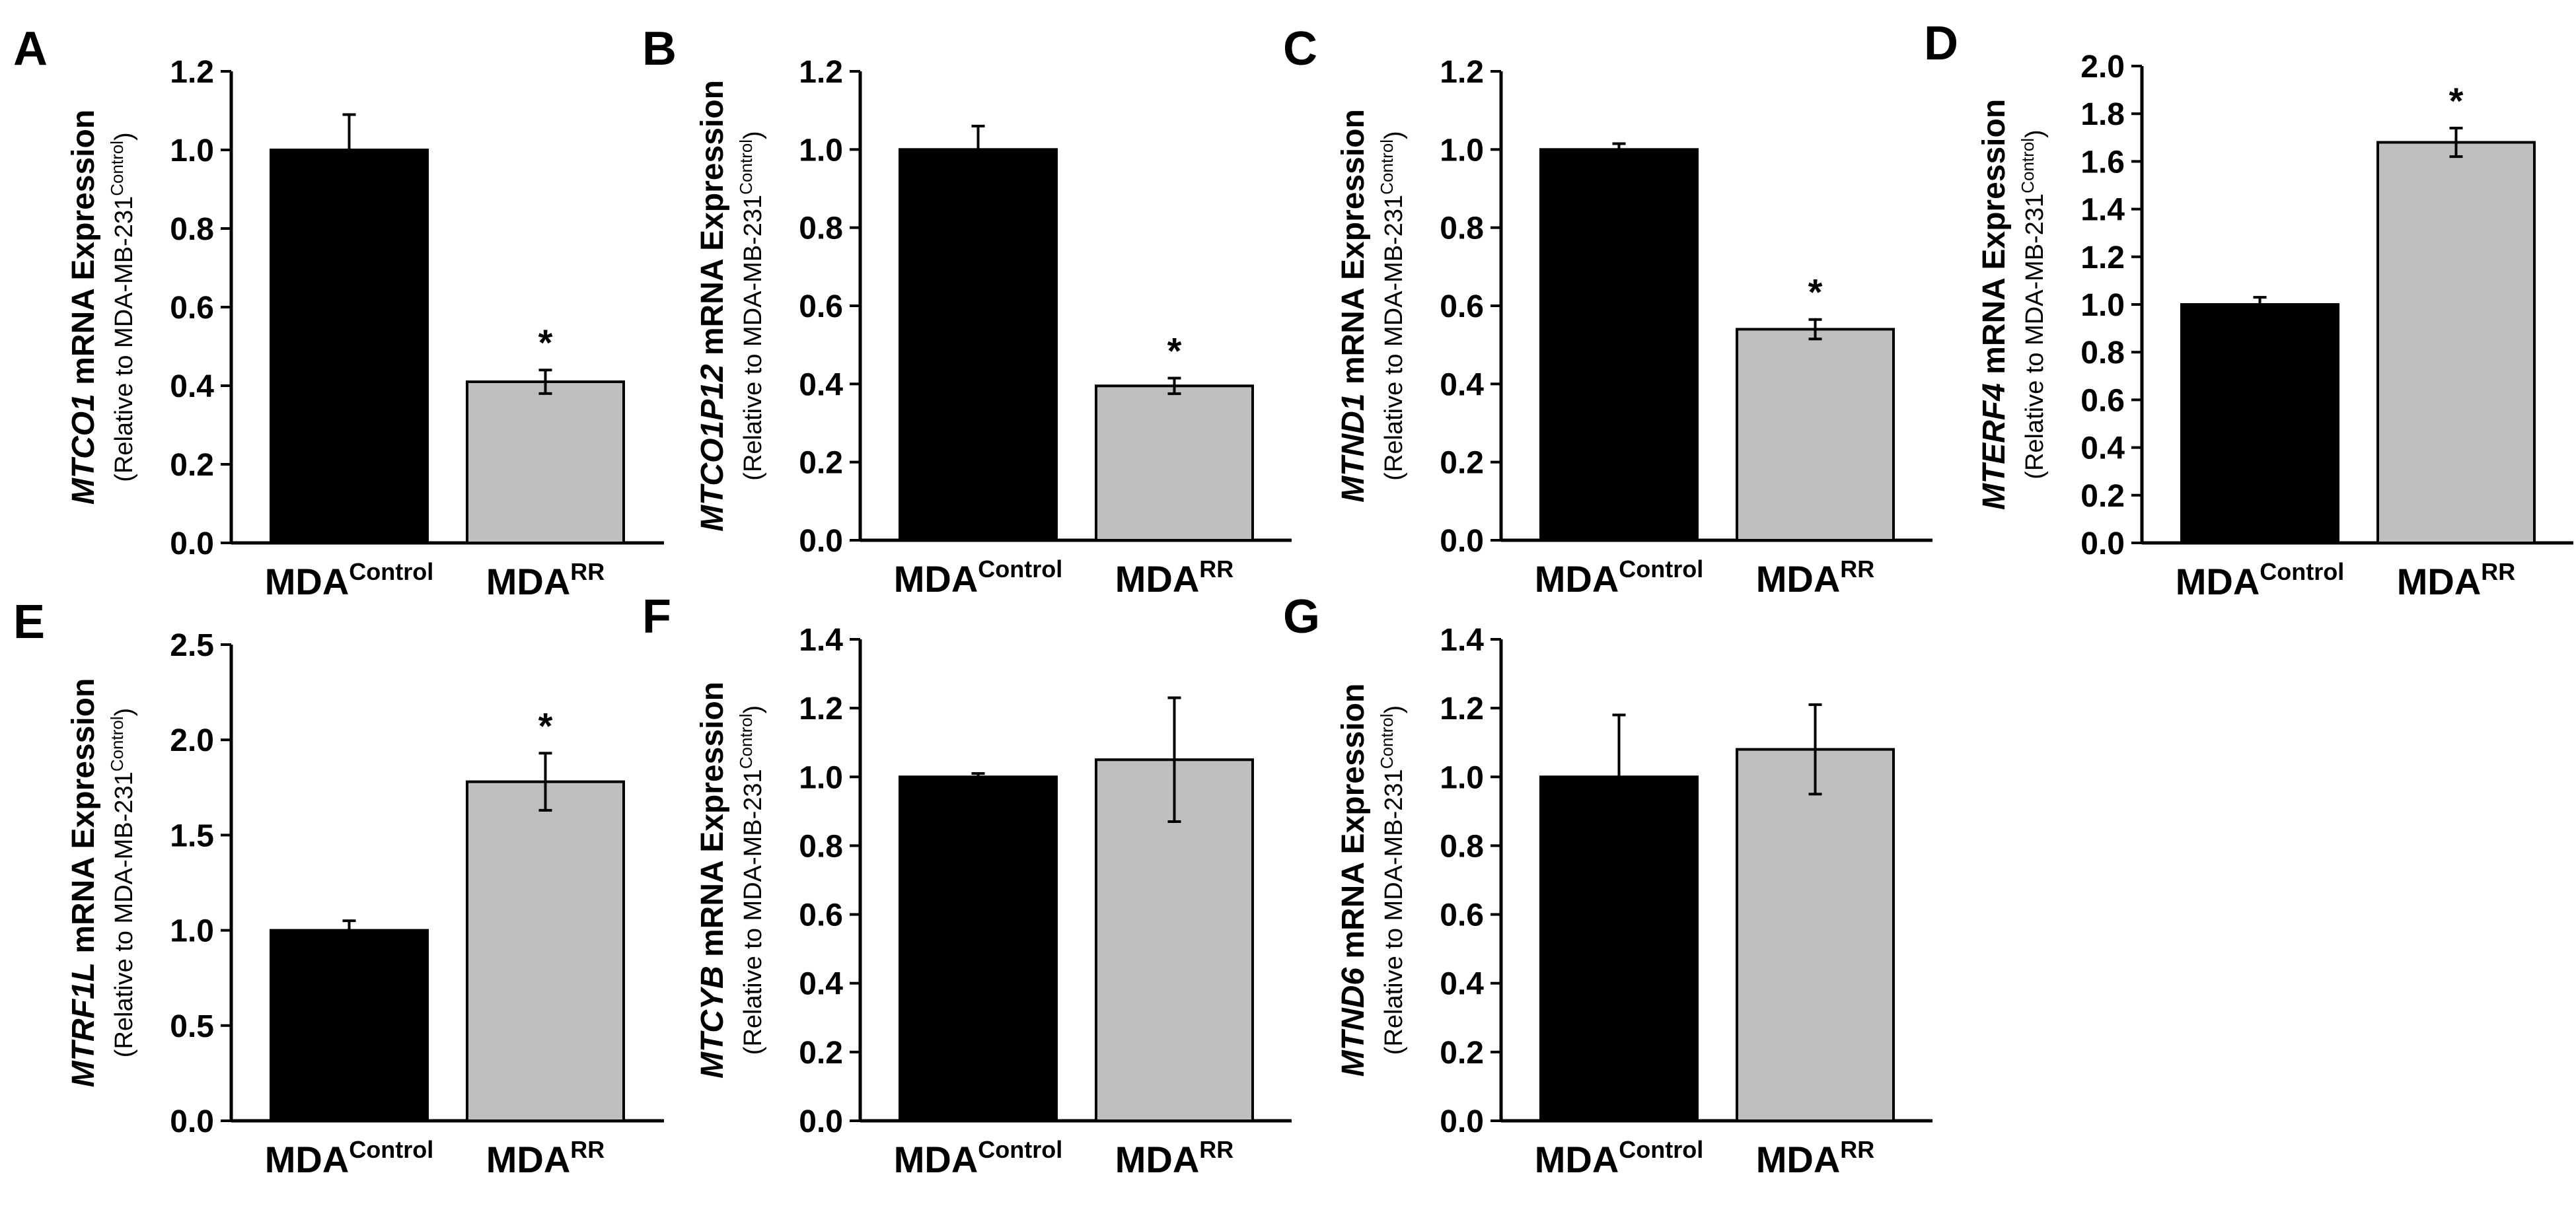 This screenshot has height=1206, width=2576. What do you see at coordinates (821, 984) in the screenshot?
I see `panel-f-y-tick-label: 0.4` at bounding box center [821, 984].